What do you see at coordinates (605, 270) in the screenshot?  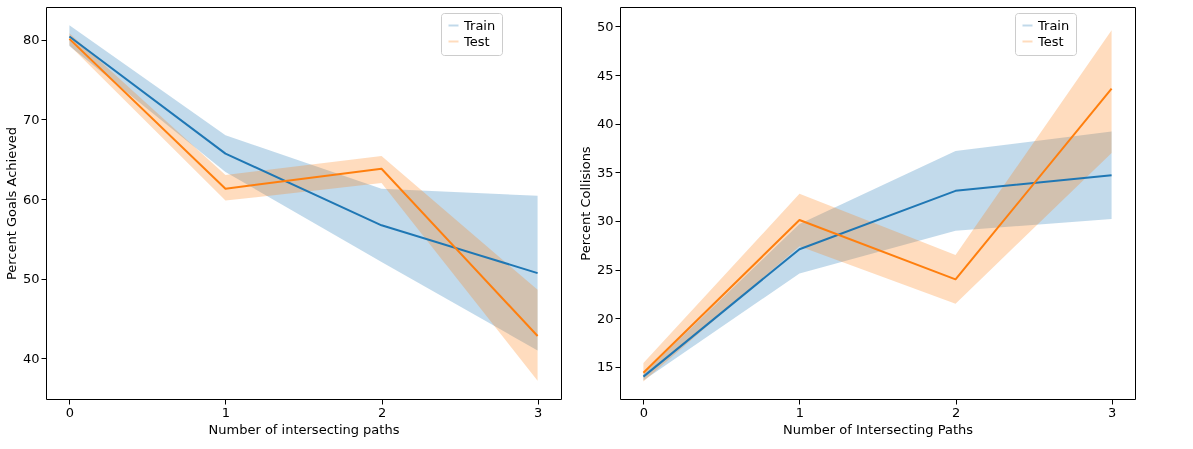 I see `y-tick-label: 25` at bounding box center [605, 270].